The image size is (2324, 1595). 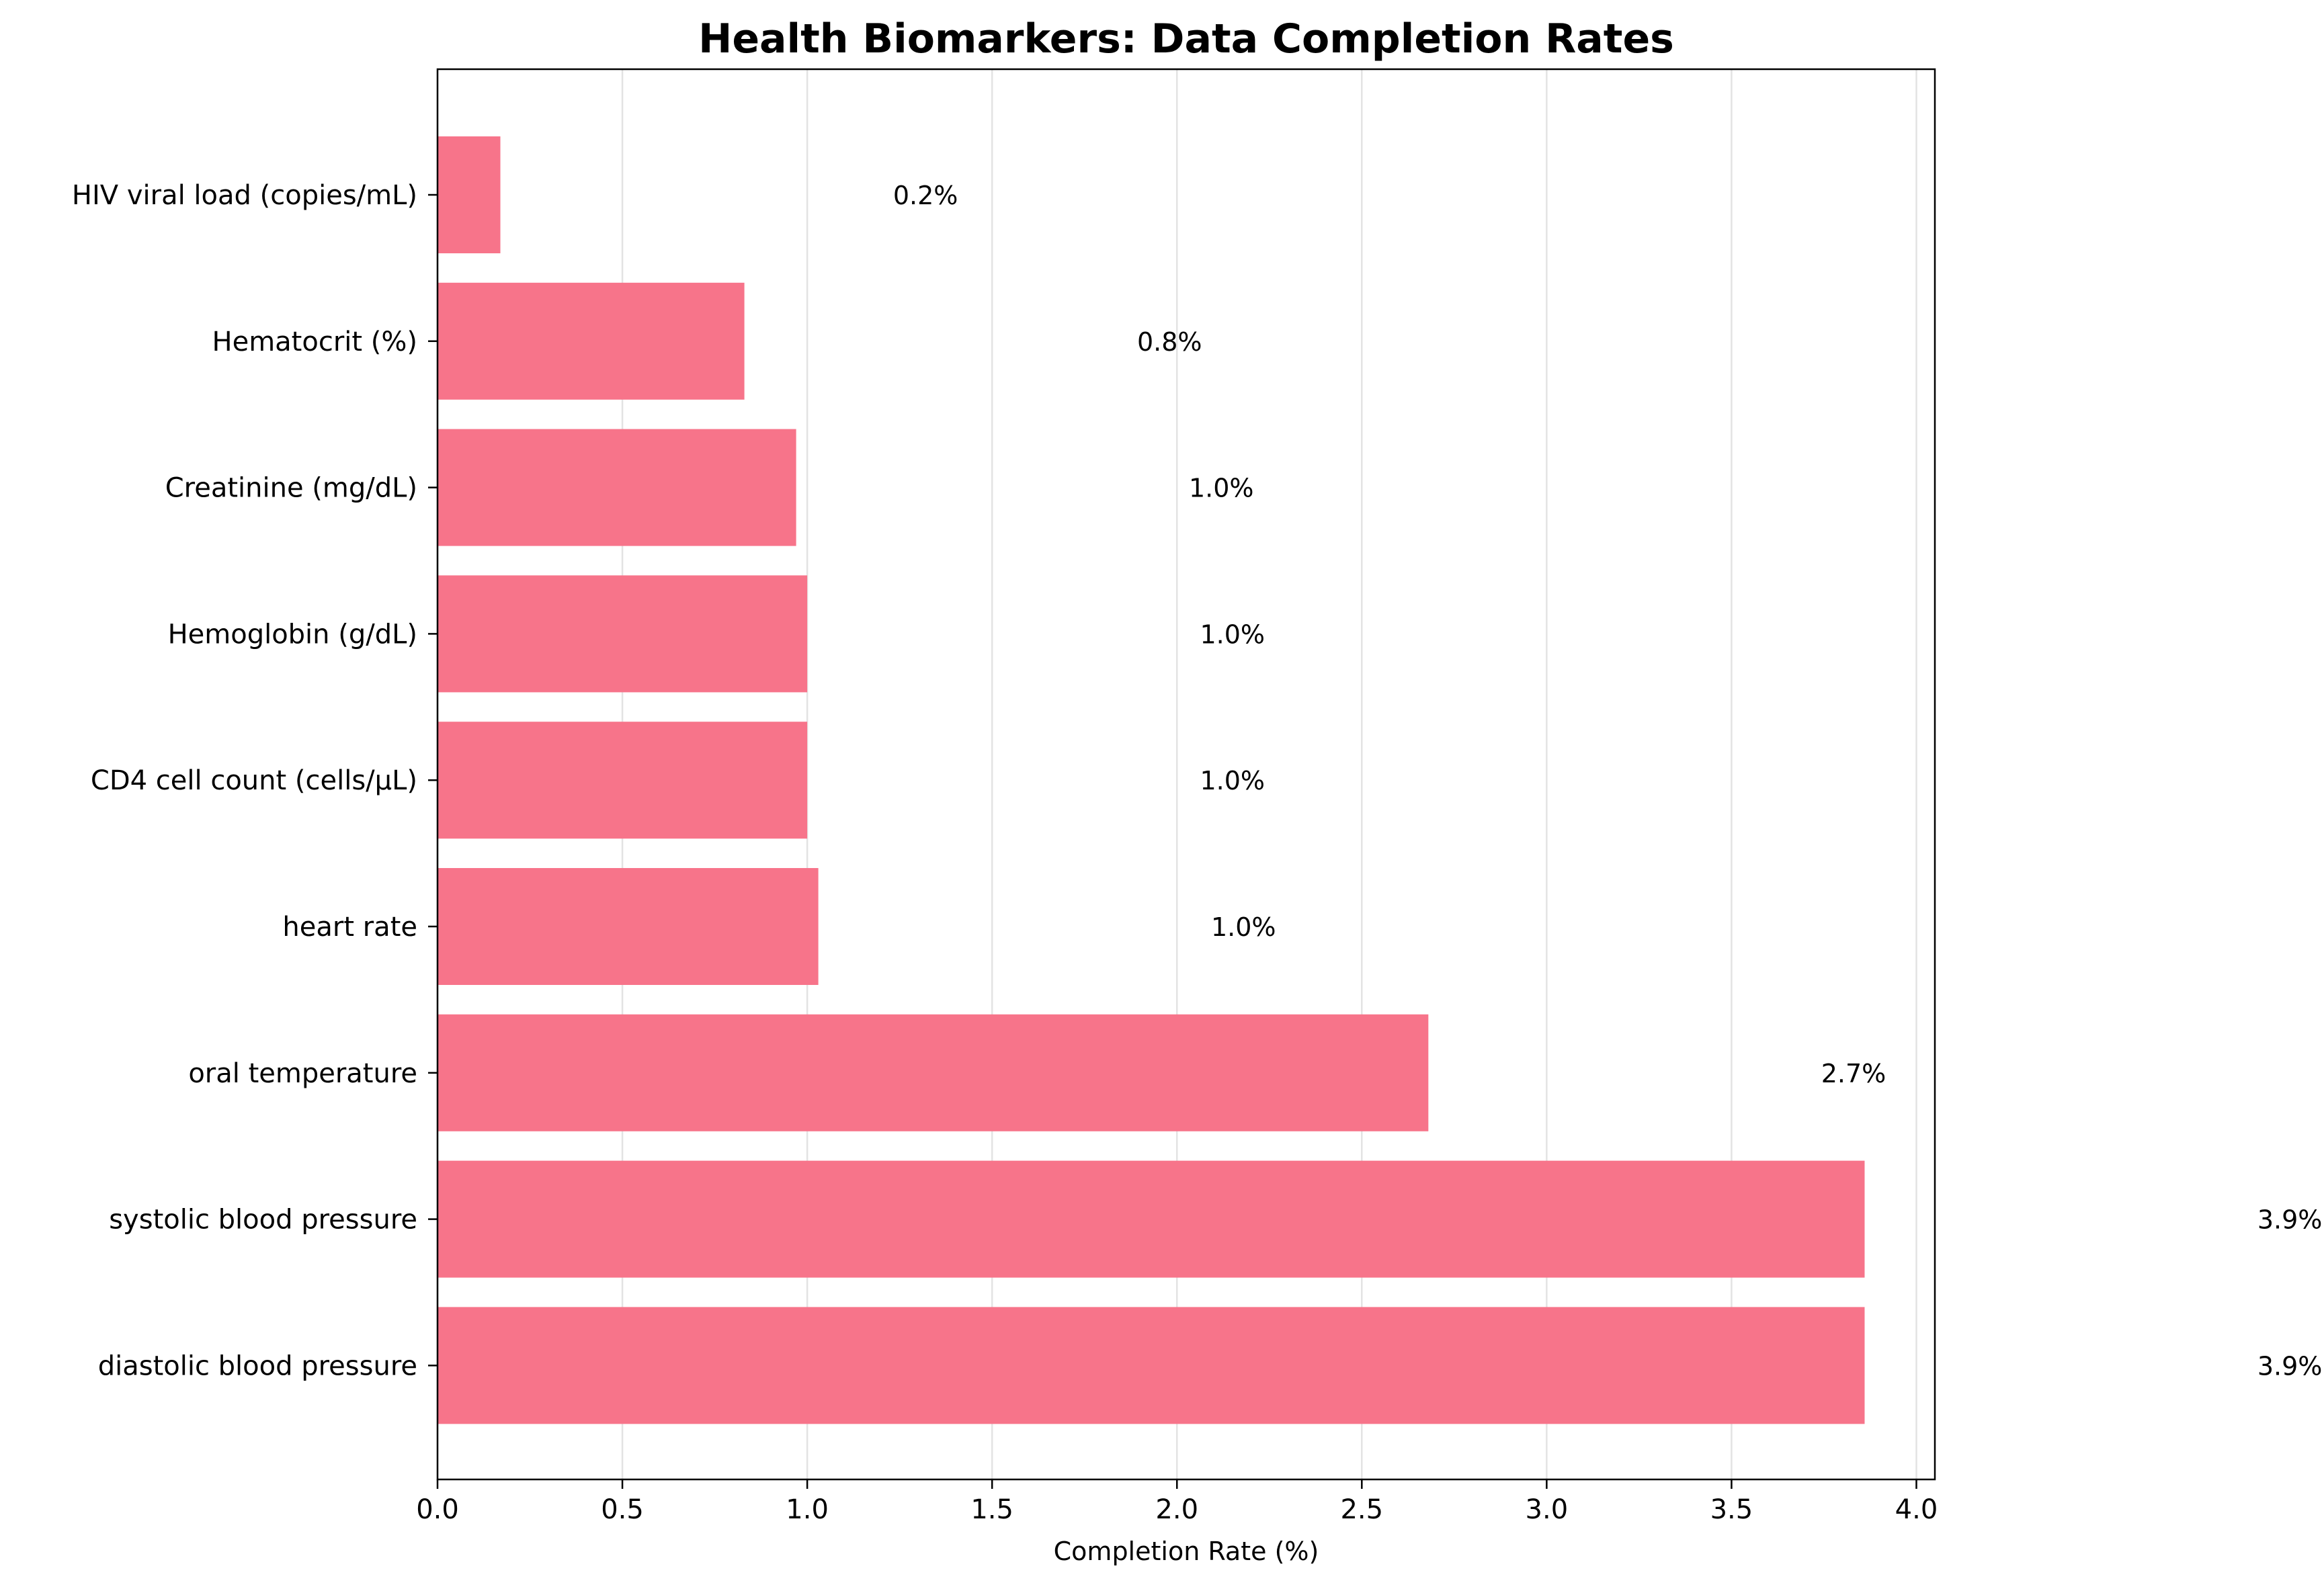 What do you see at coordinates (349, 927) in the screenshot?
I see `category-label: heart rate` at bounding box center [349, 927].